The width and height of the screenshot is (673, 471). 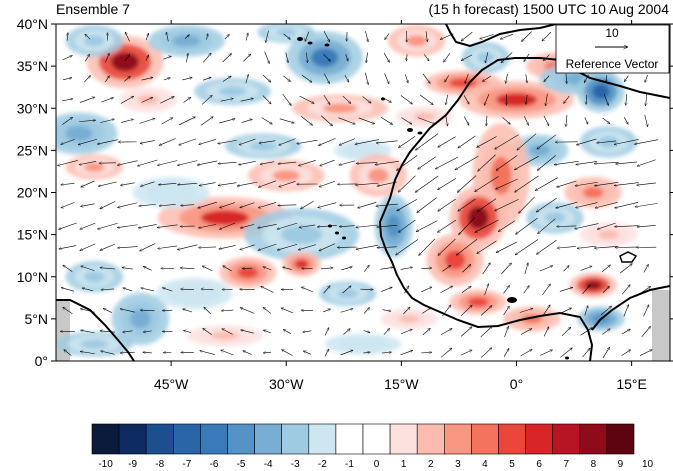 I want to click on lake-chad-outline, so click(x=628, y=257).